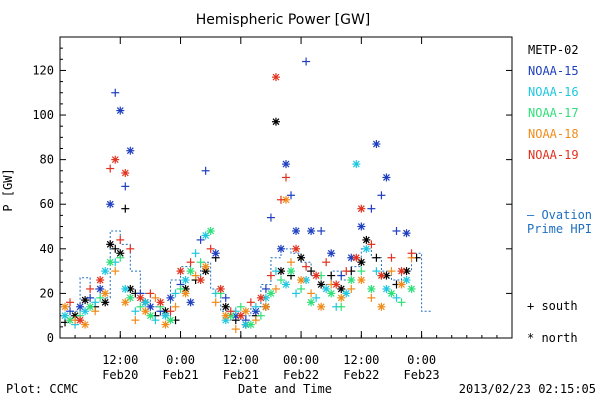 This screenshot has height=400, width=600. Describe the element at coordinates (42, 389) in the screenshot. I see `footer-plot-label: Plot: CCMC` at that location.